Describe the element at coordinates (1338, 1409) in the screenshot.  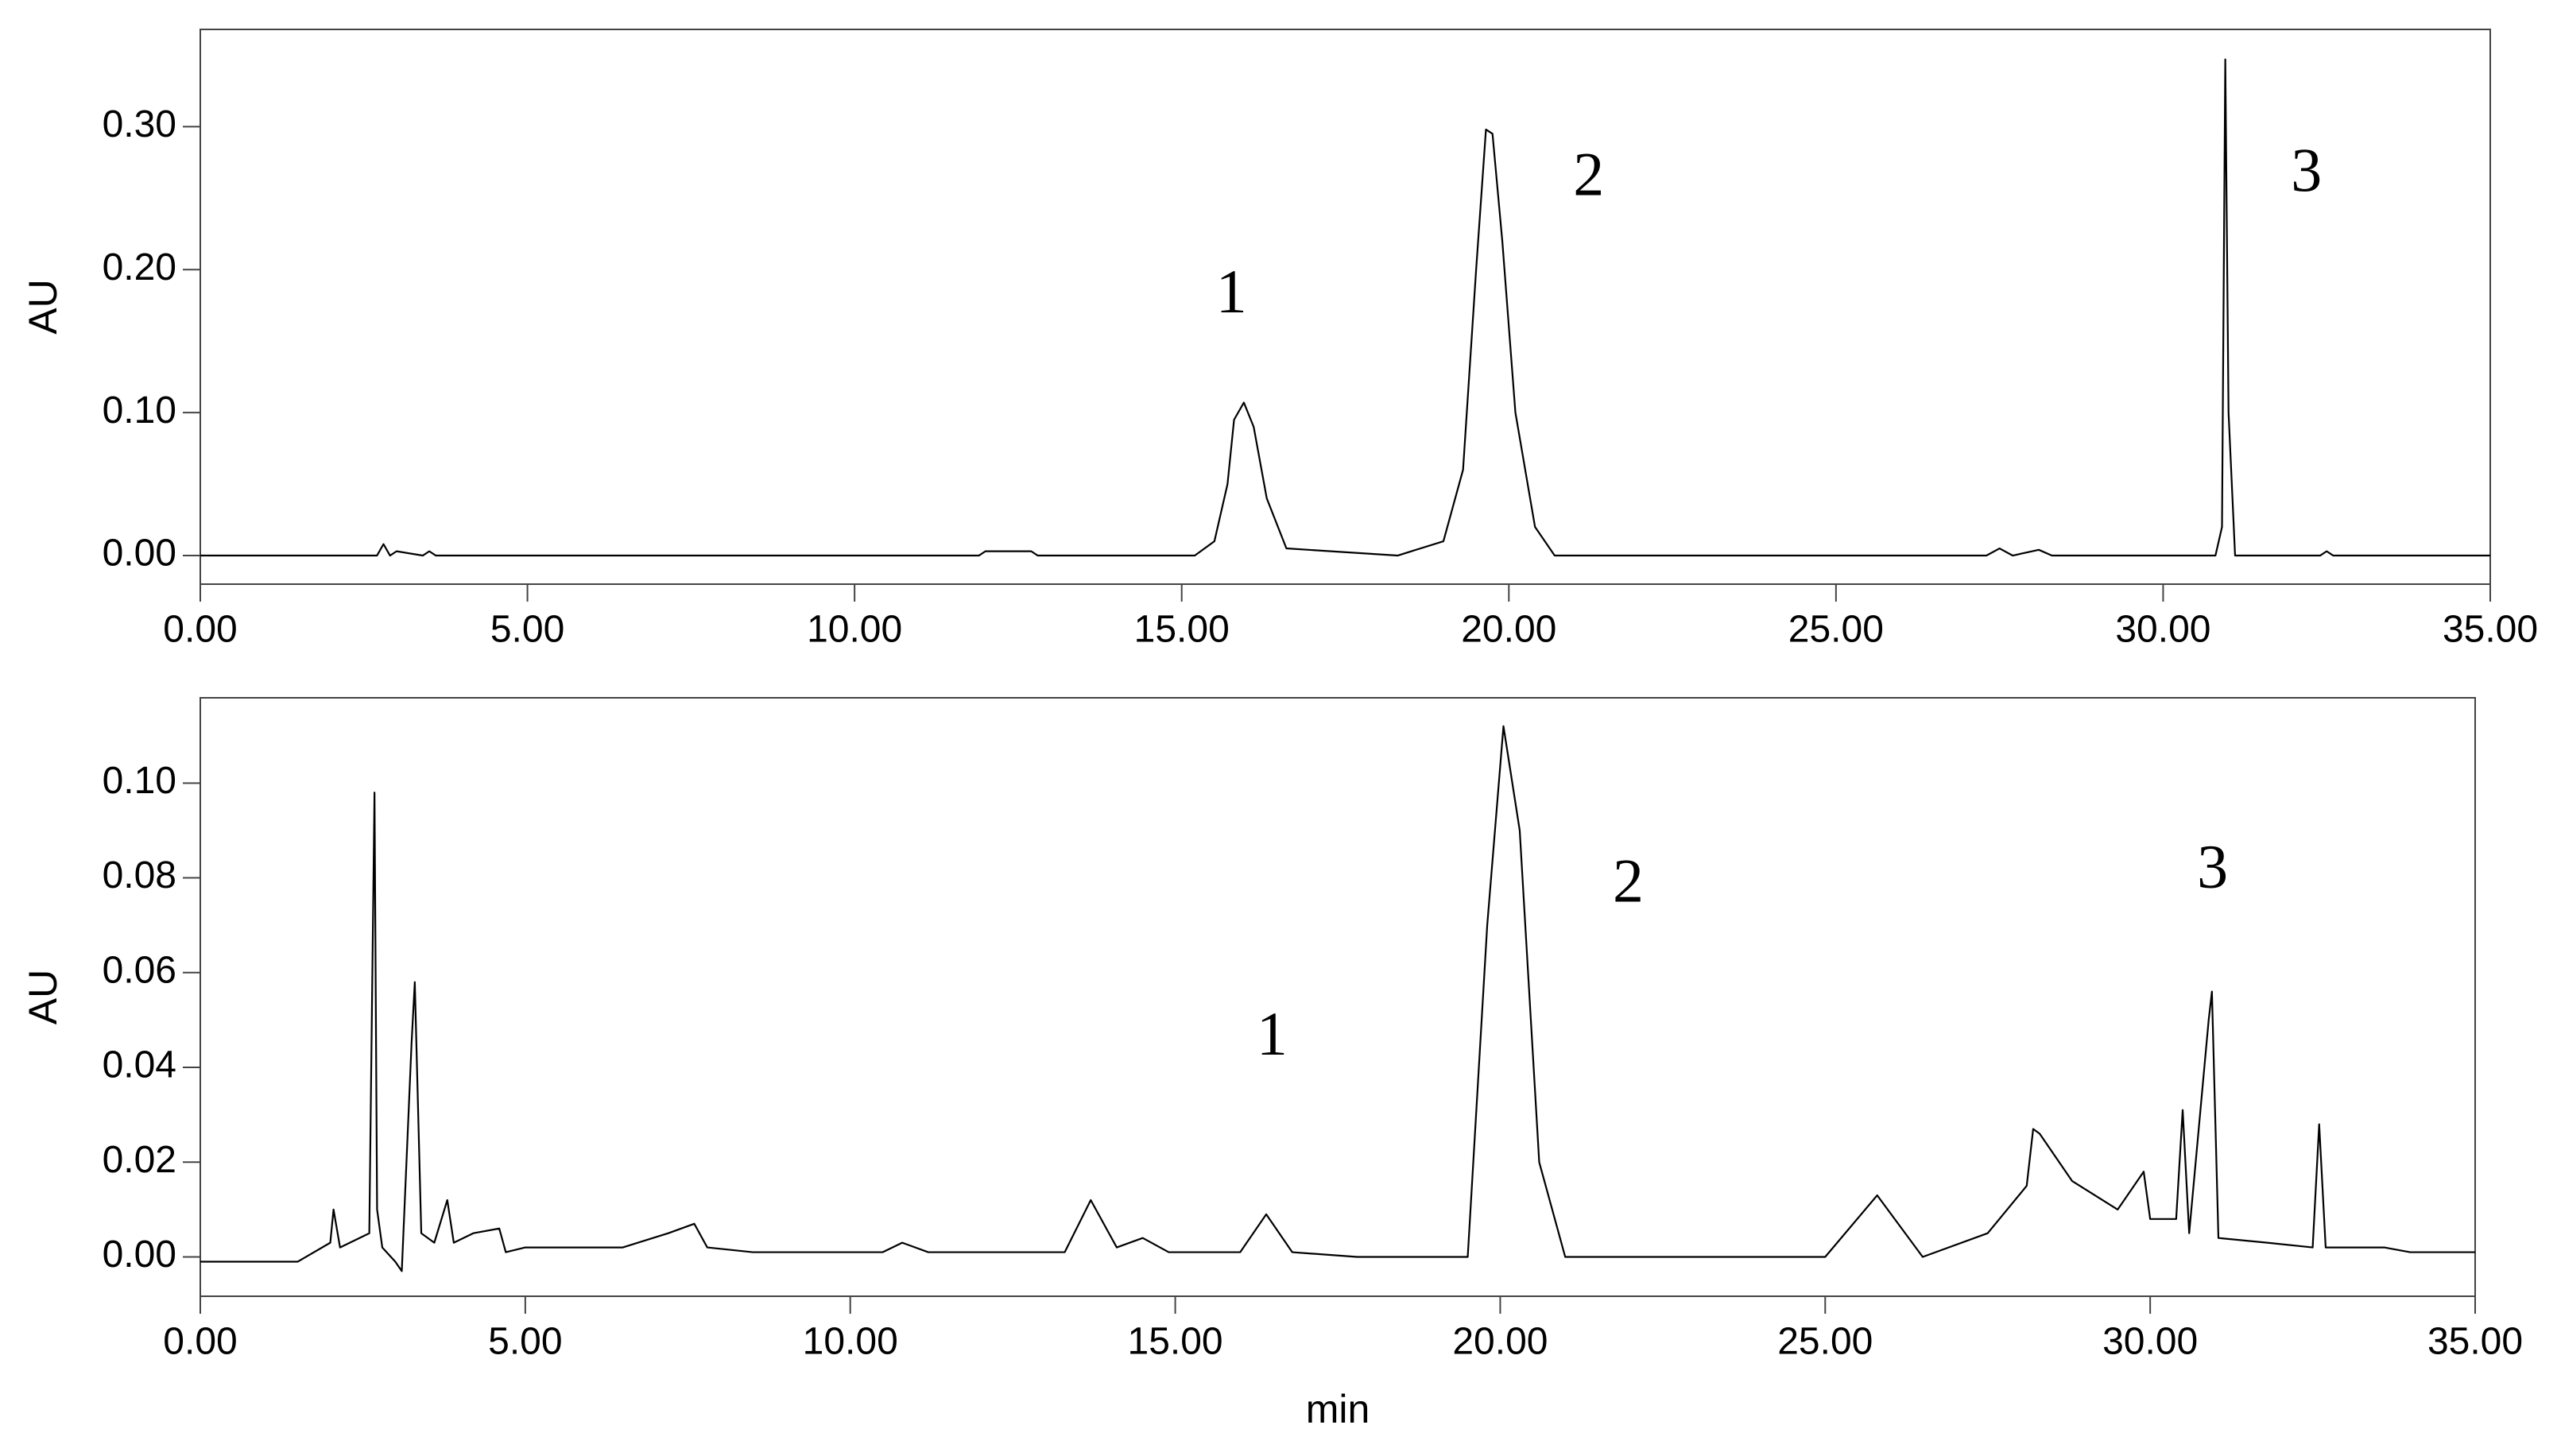
I see `x-axis-label: min` at that location.